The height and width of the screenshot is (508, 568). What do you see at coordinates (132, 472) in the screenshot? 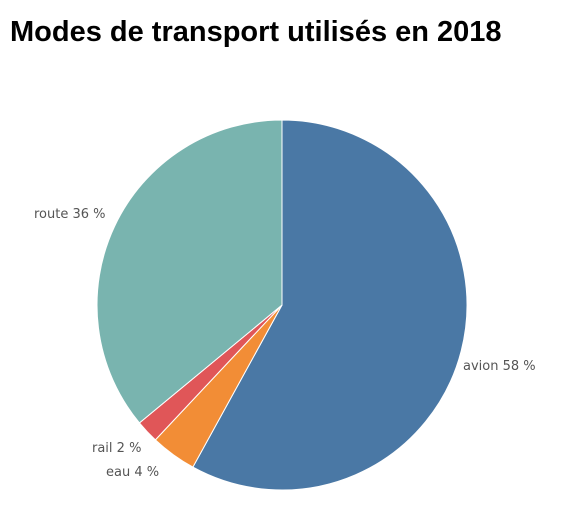
I see `slice-label-eau: eau 4 %` at bounding box center [132, 472].